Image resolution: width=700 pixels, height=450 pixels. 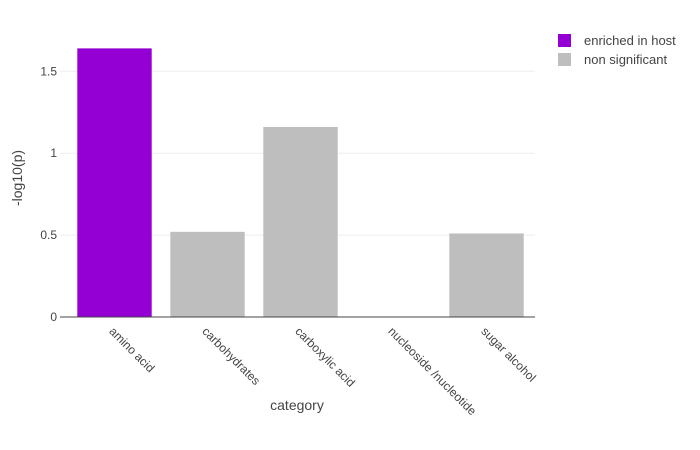 I want to click on x-tick-label: carbohydrates, so click(x=231, y=356).